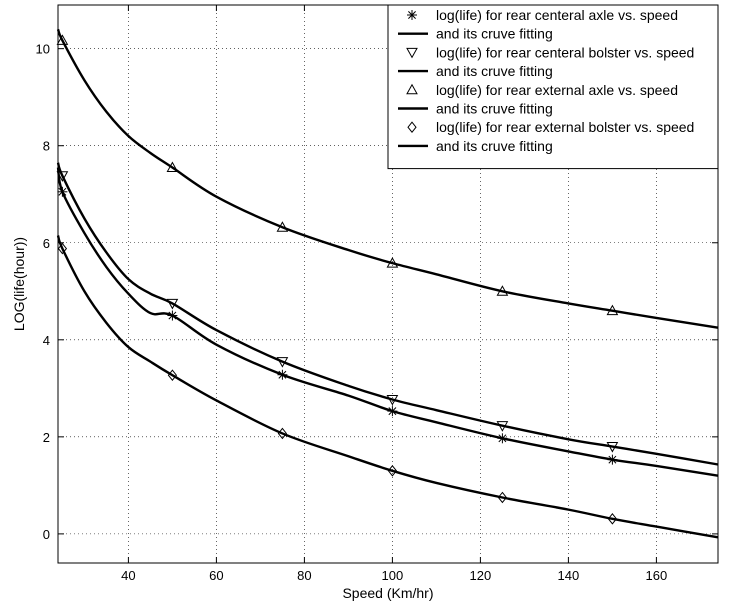 The width and height of the screenshot is (746, 605). What do you see at coordinates (387, 593) in the screenshot?
I see `x-axis-label: Speed (Km/hr)` at bounding box center [387, 593].